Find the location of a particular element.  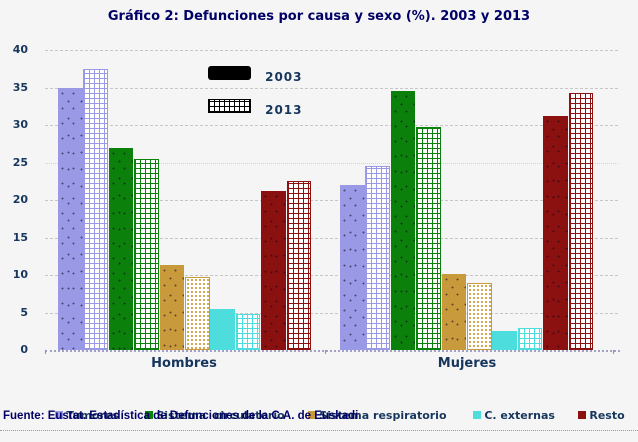

bar-mujeres-cat3-2013 is located at coordinates (530, 339).